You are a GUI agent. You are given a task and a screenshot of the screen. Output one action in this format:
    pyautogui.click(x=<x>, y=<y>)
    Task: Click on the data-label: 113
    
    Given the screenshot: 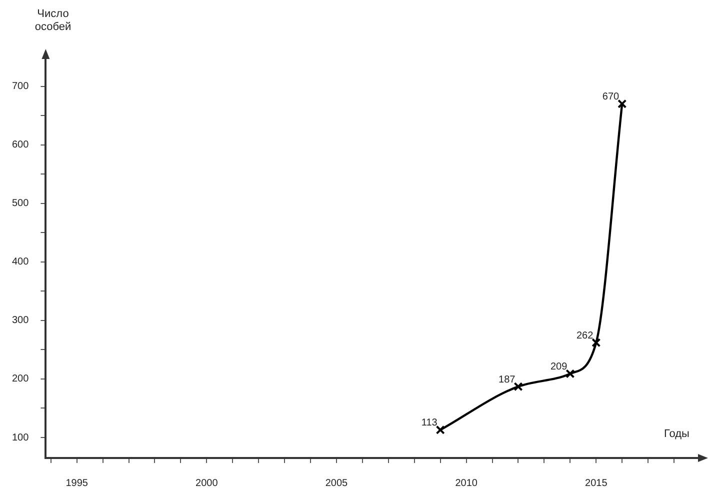 What is the action you would take?
    pyautogui.click(x=429, y=423)
    